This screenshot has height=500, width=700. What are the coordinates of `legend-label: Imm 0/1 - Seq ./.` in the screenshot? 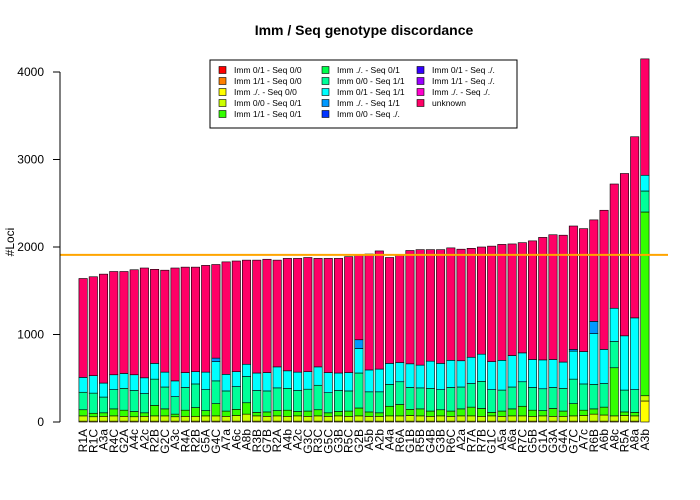 It's located at (463, 70).